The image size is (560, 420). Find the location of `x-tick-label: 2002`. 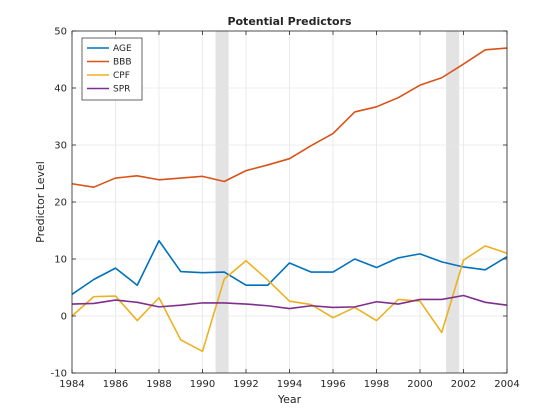

x-tick-label: 2002 is located at coordinates (463, 384).